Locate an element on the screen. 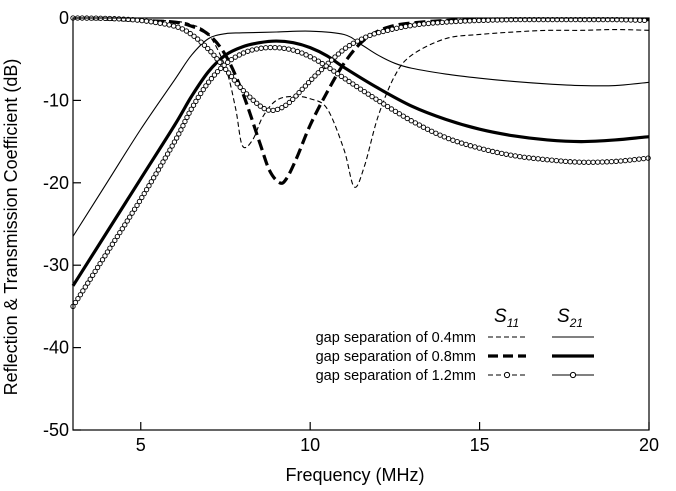 The height and width of the screenshot is (491, 676). x-axis: 5 10 15 20 is located at coordinates (397, 438).